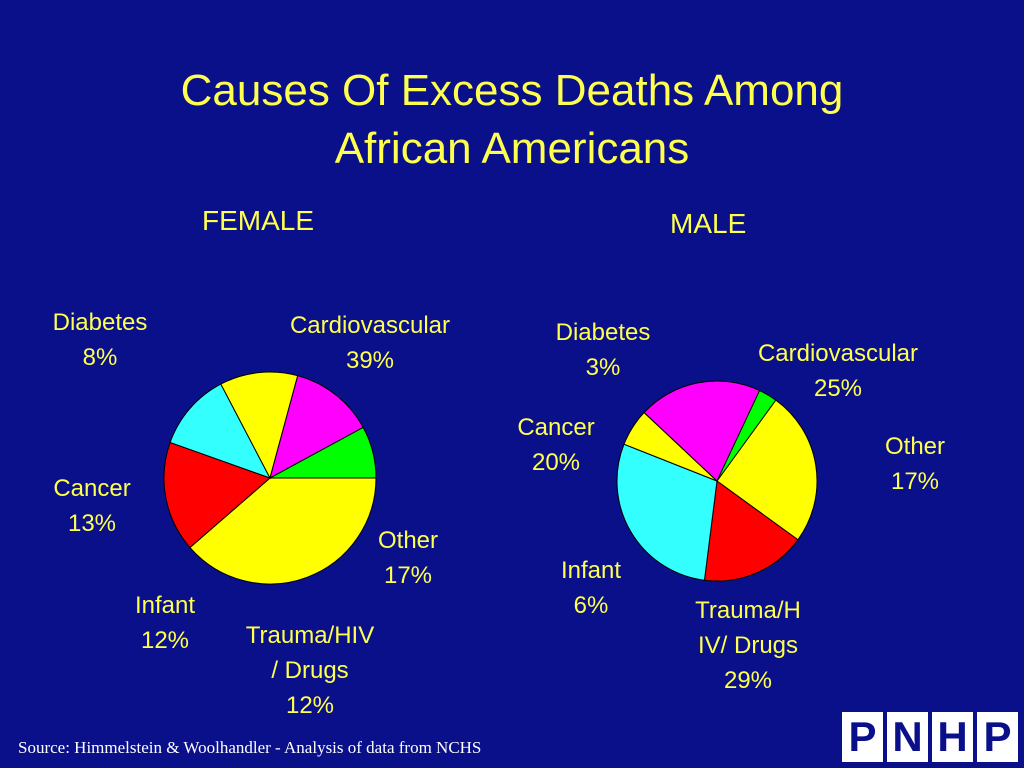  Describe the element at coordinates (100, 340) in the screenshot. I see `female-label-diabetes: Diabetes 8%` at that location.